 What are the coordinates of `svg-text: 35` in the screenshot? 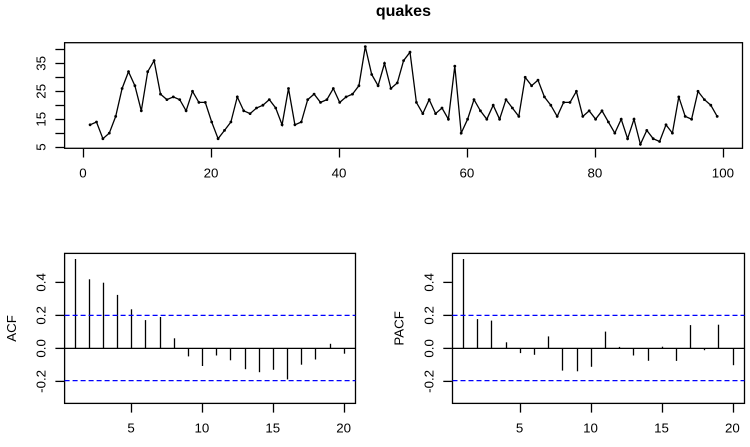 It's located at (40, 63).